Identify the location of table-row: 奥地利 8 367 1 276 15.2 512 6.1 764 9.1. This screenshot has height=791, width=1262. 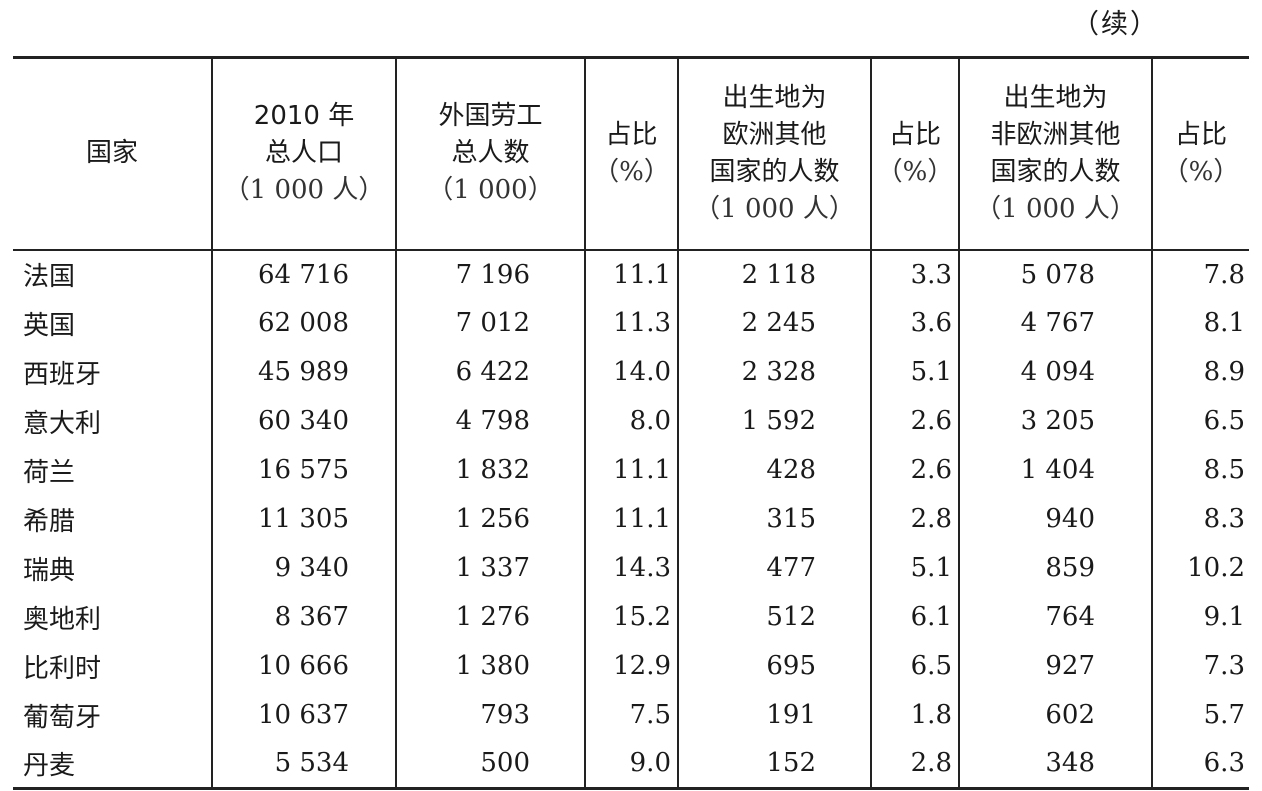
(631, 617).